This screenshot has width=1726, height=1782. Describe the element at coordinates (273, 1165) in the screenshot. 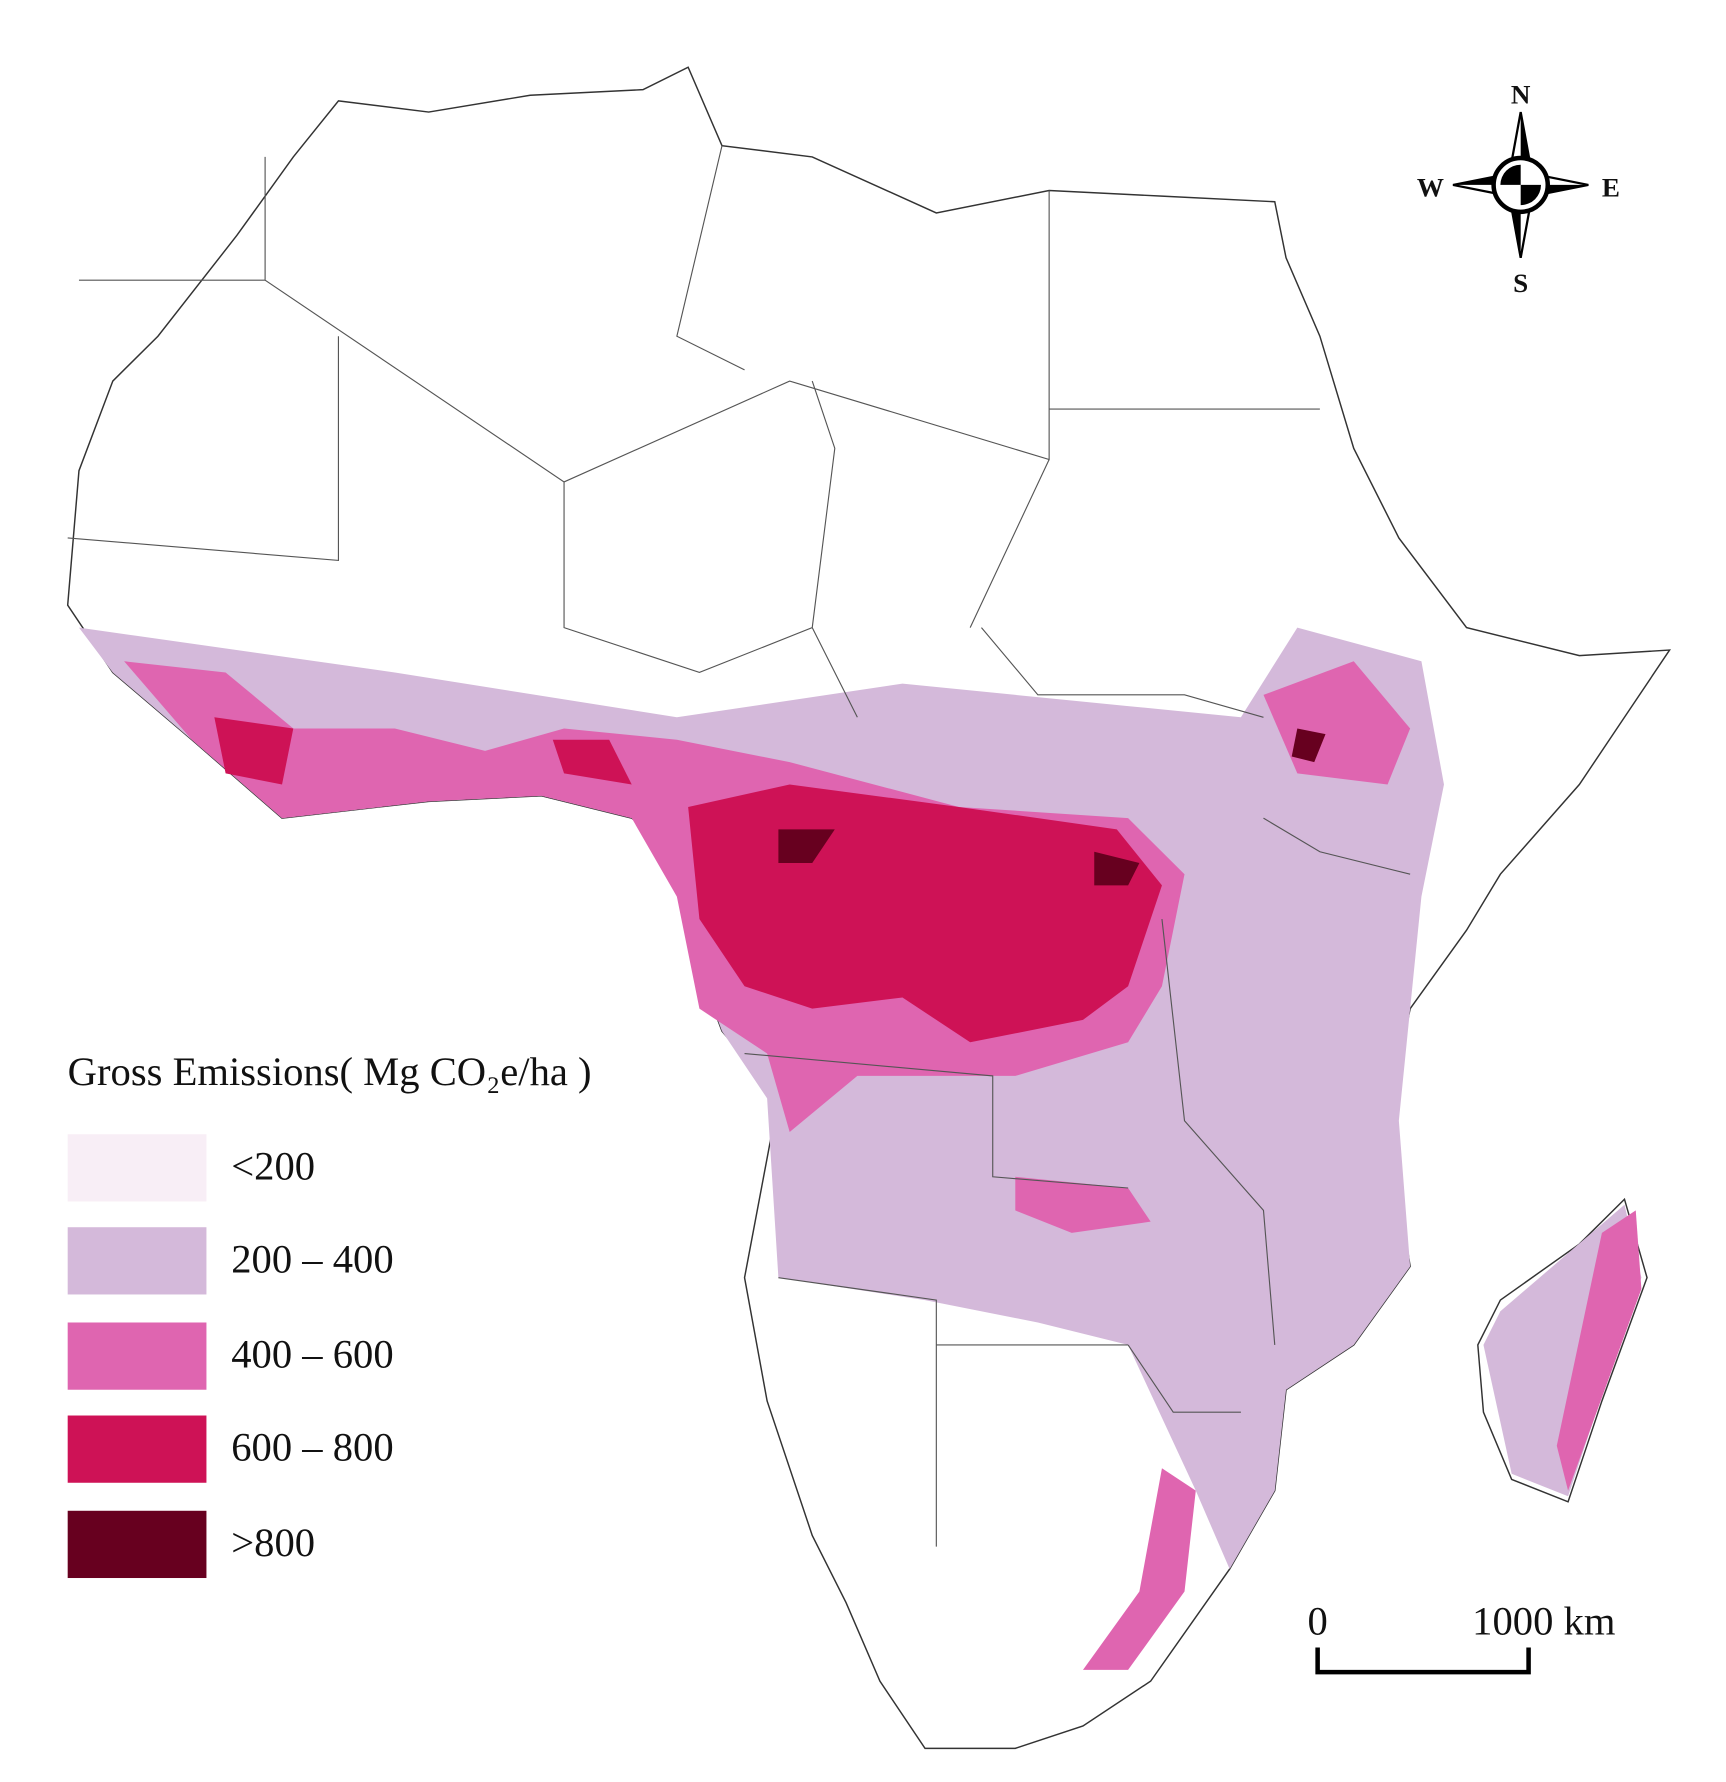

I see `legend-label: <200` at that location.